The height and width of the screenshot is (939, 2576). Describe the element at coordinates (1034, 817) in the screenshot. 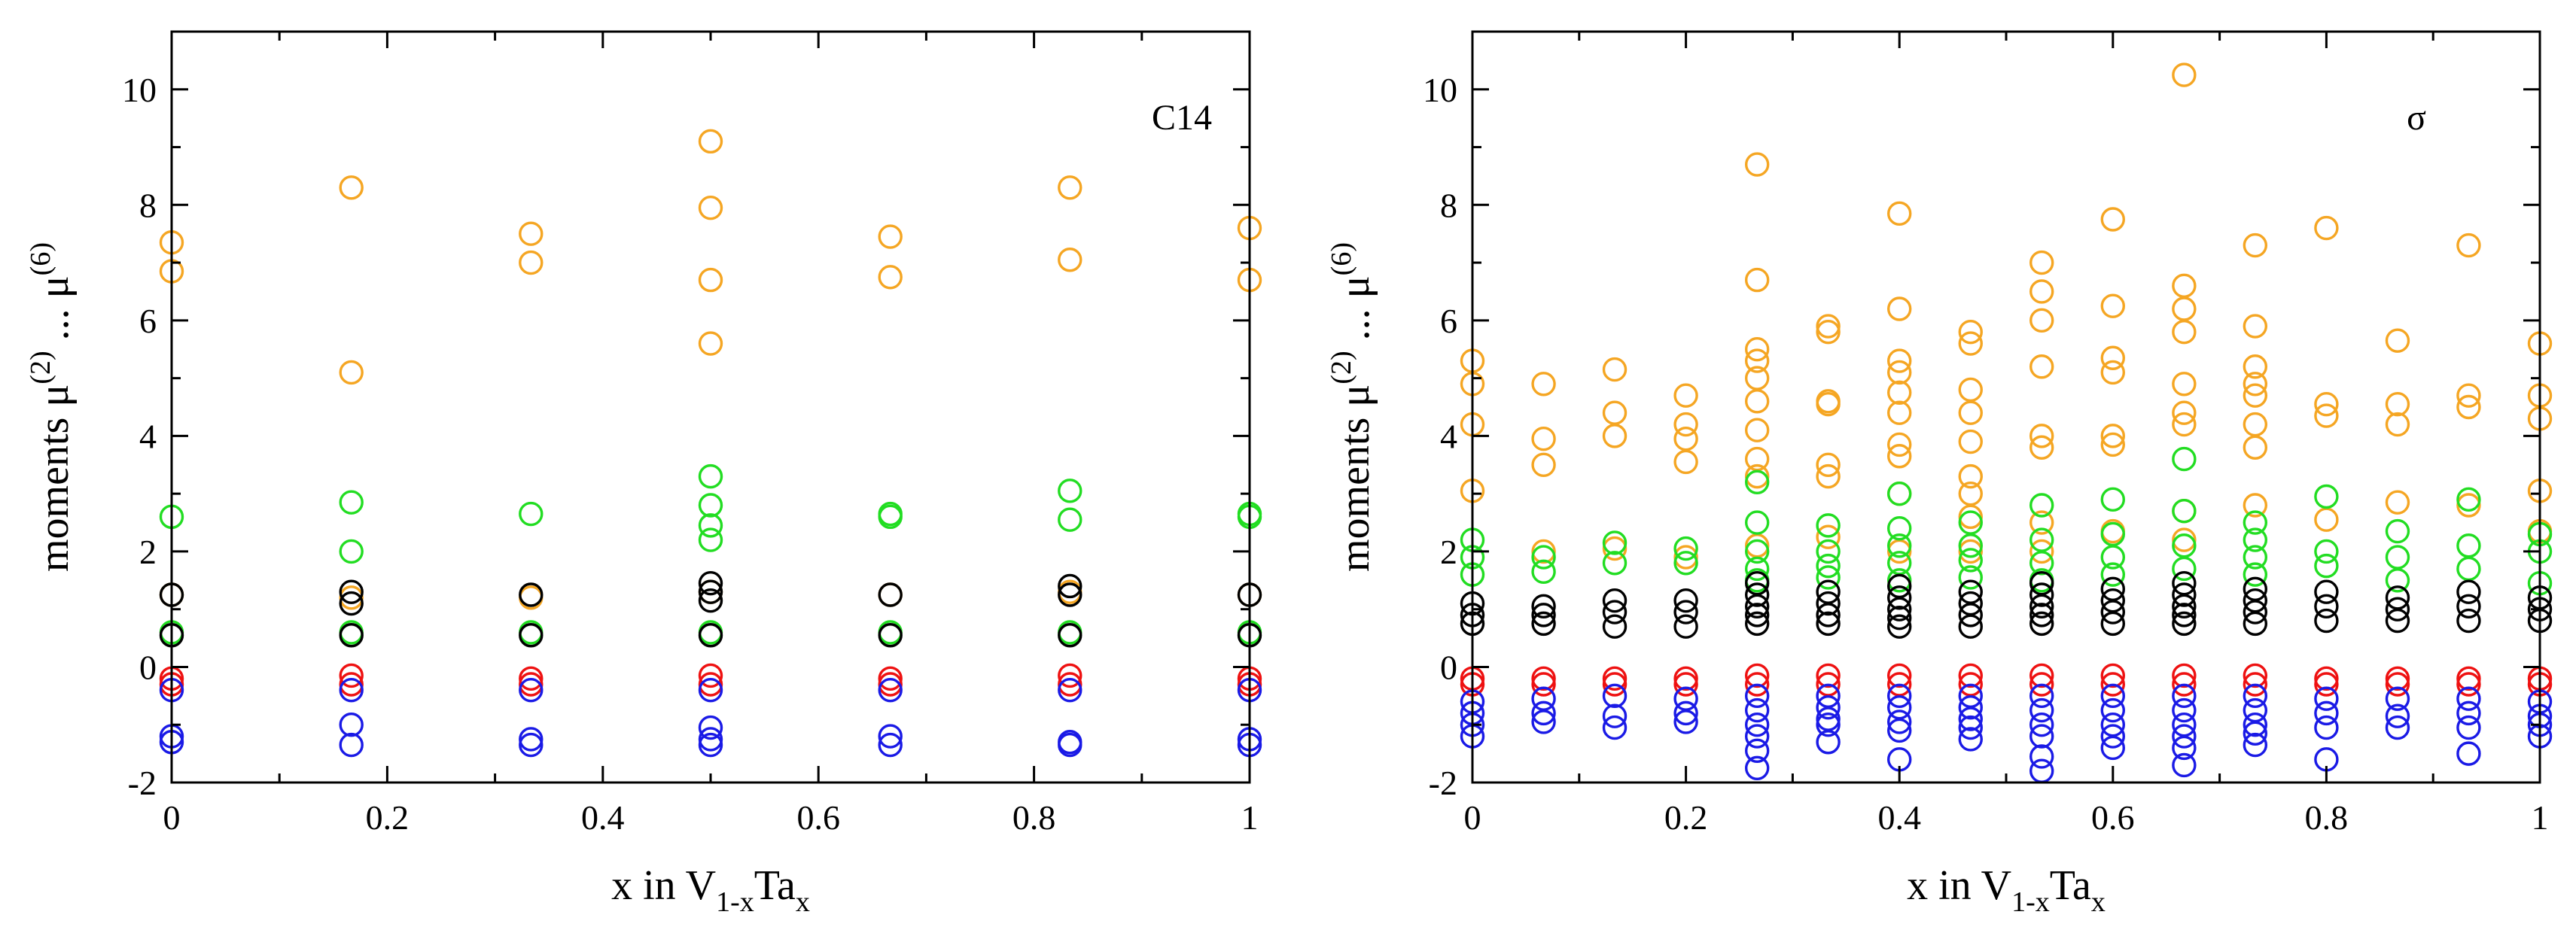

I see `x-tick-label: 0.8` at that location.